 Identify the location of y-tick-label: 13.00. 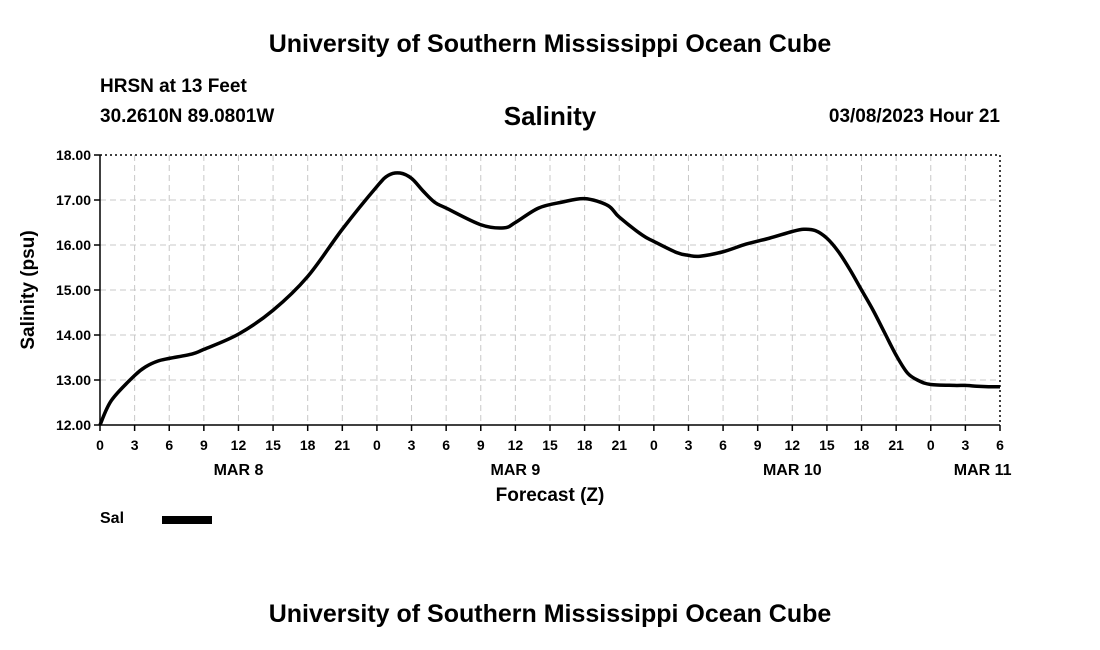
(73, 380).